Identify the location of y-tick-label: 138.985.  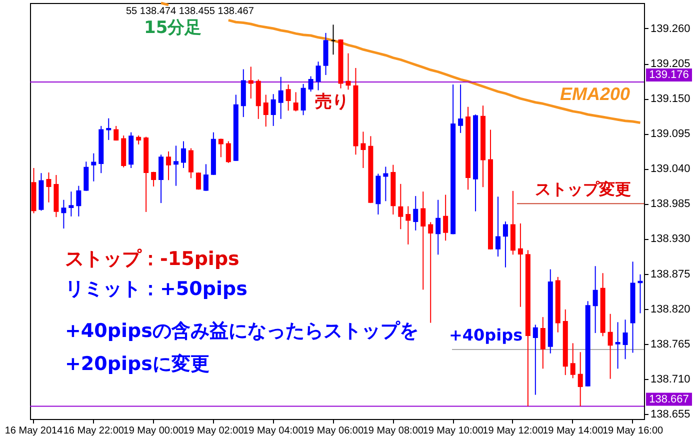
(670, 204).